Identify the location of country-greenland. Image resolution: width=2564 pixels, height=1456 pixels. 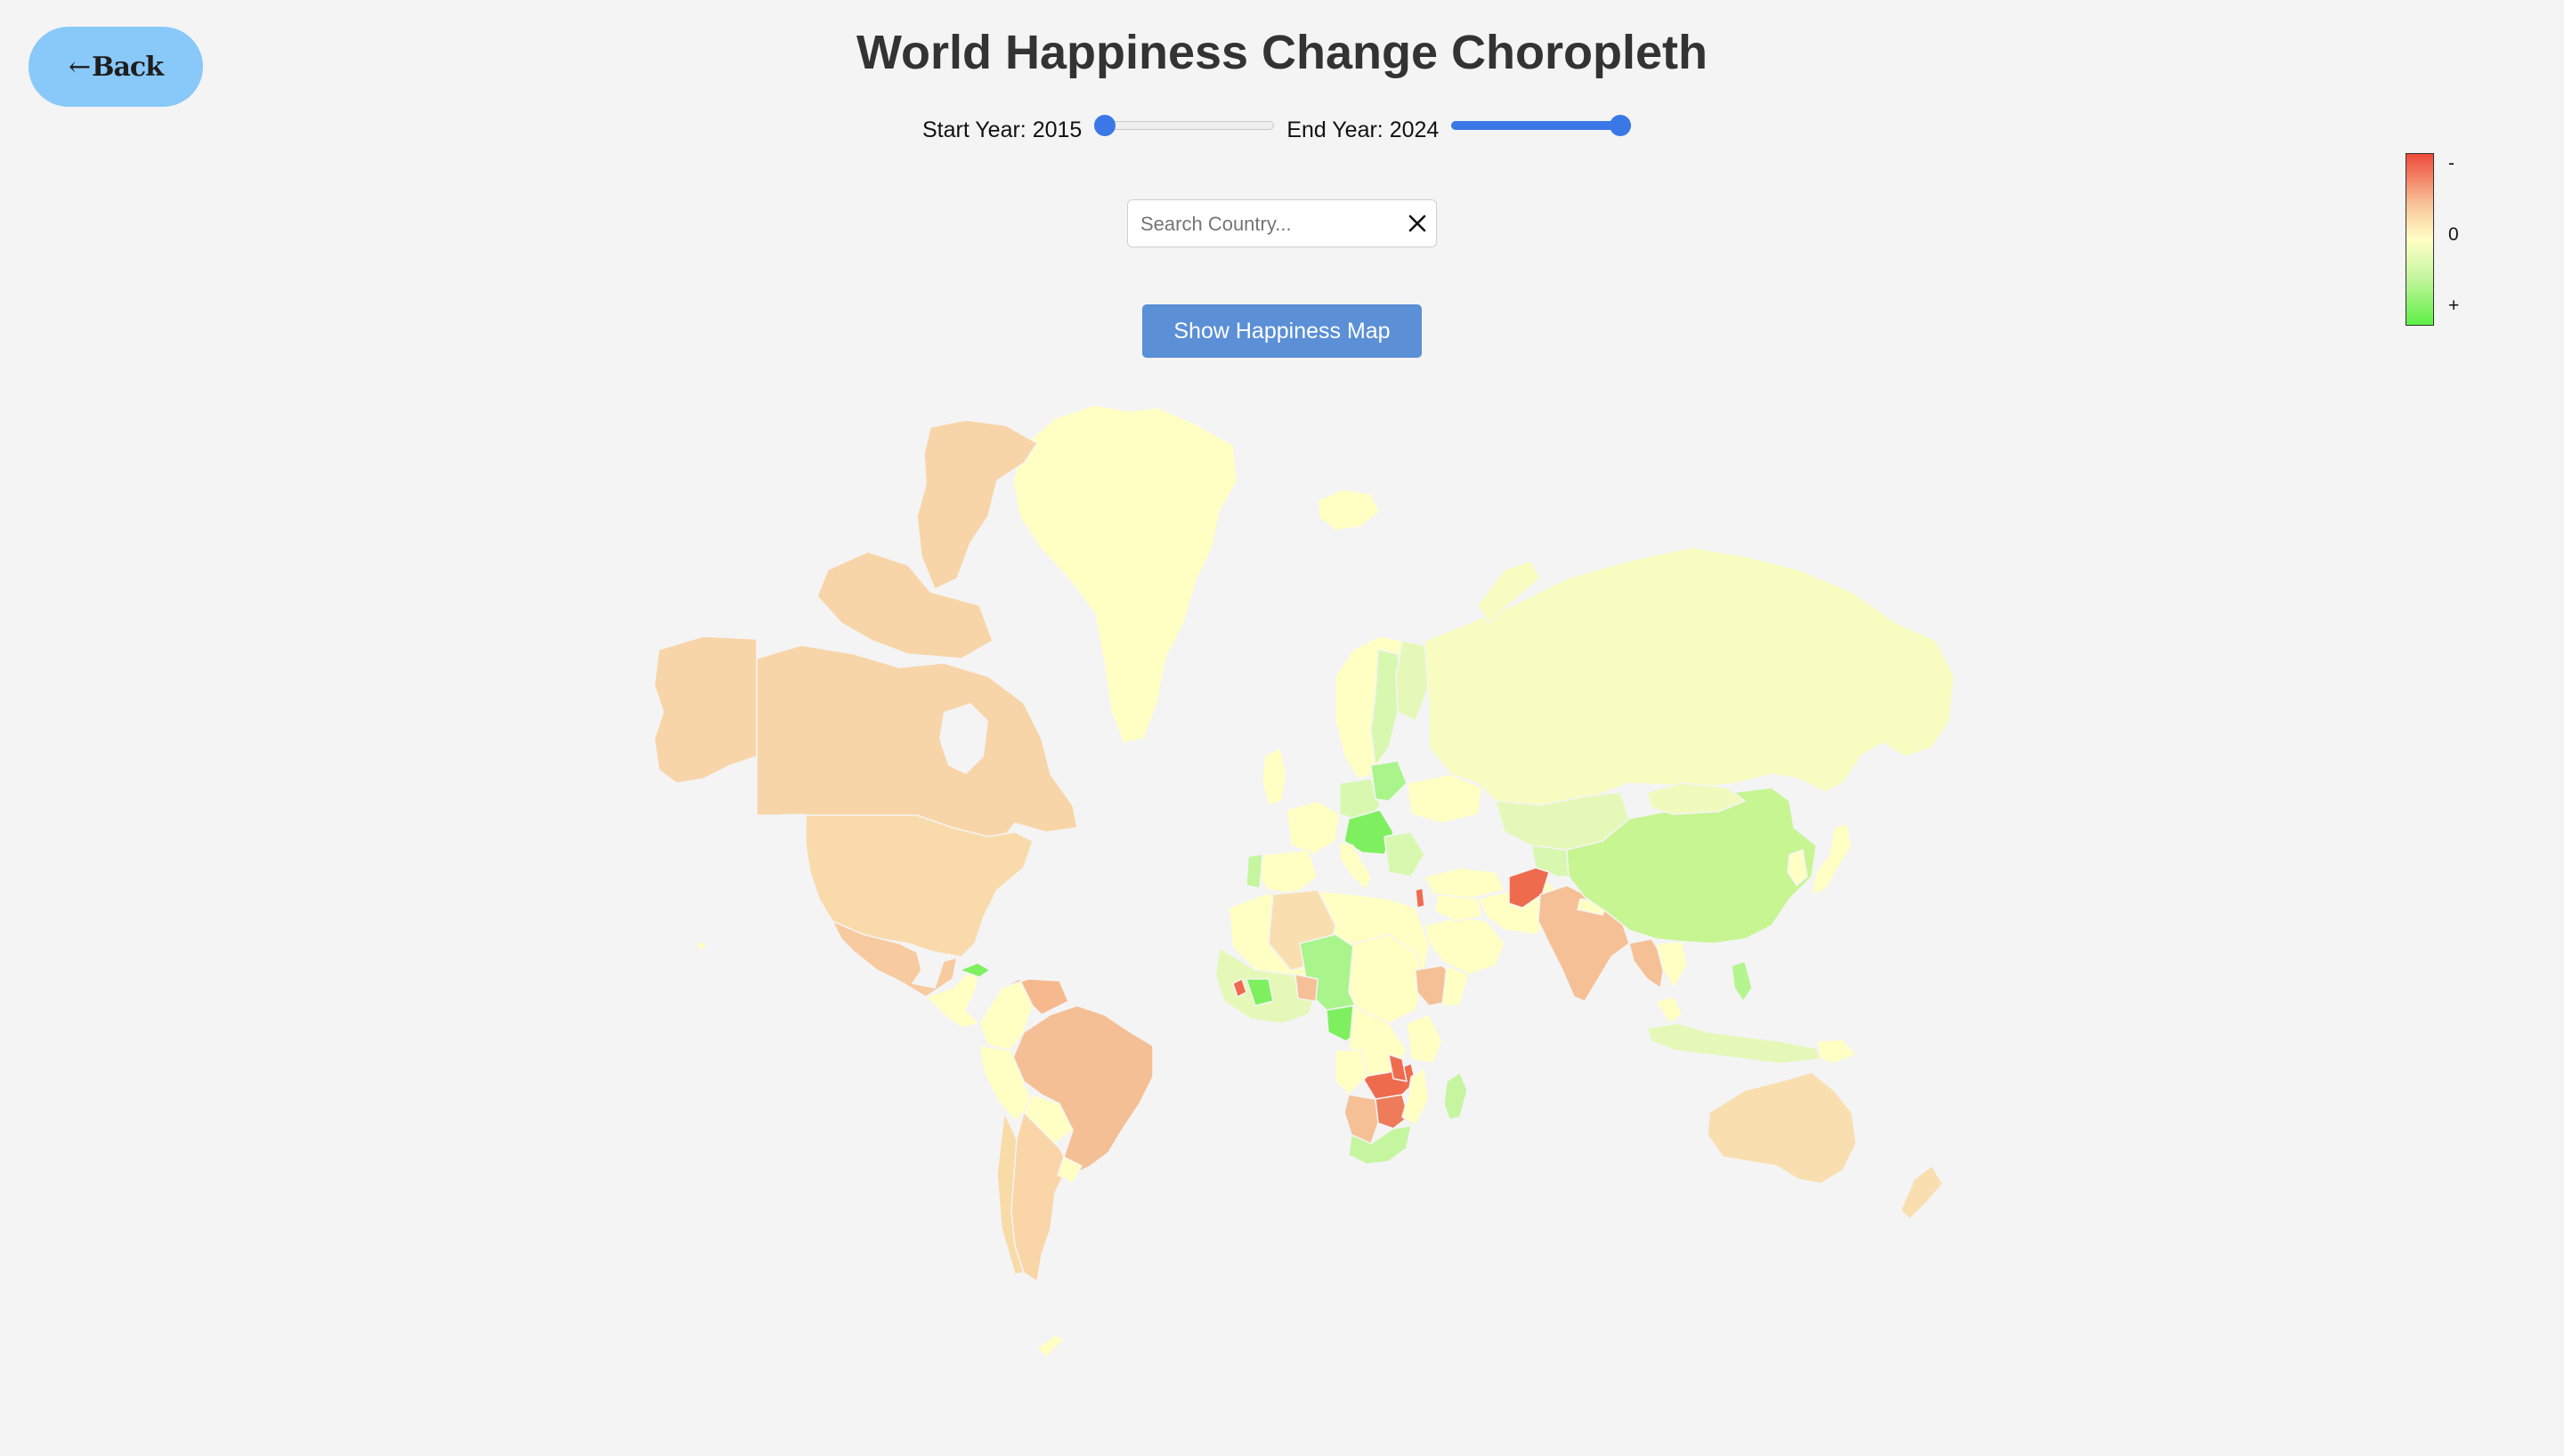
(1125, 574).